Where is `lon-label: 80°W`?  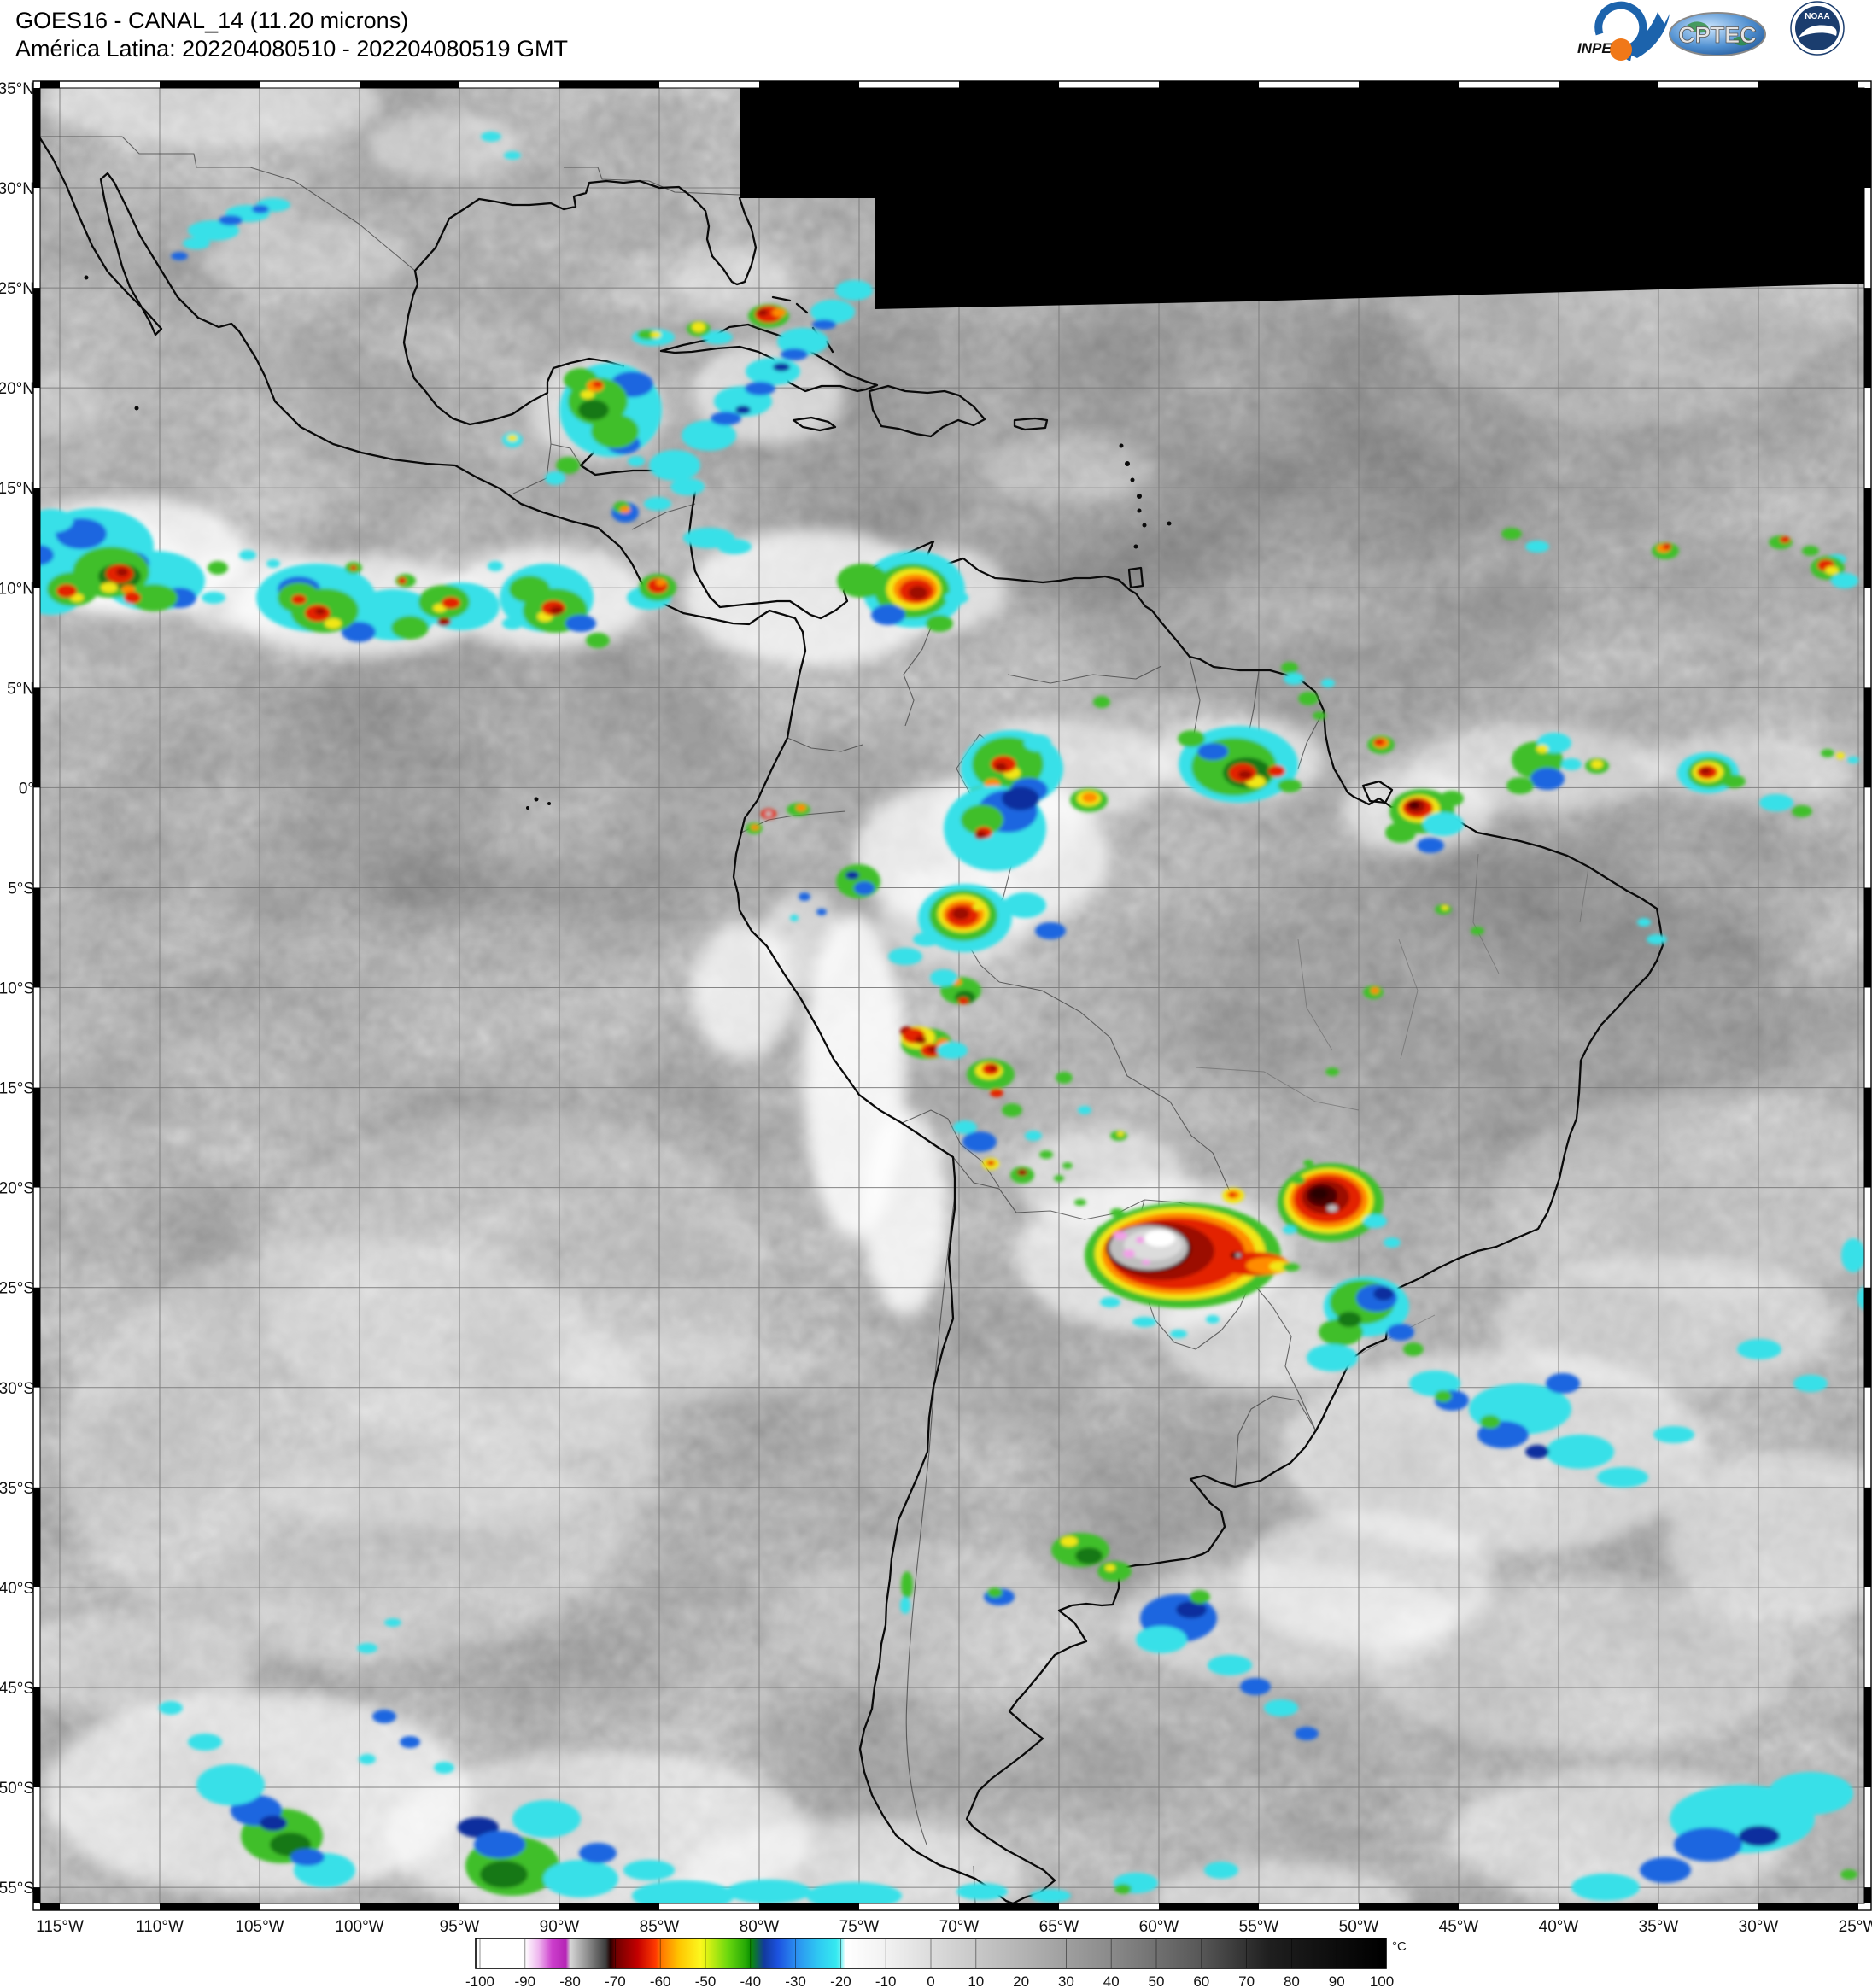 lon-label: 80°W is located at coordinates (760, 1927).